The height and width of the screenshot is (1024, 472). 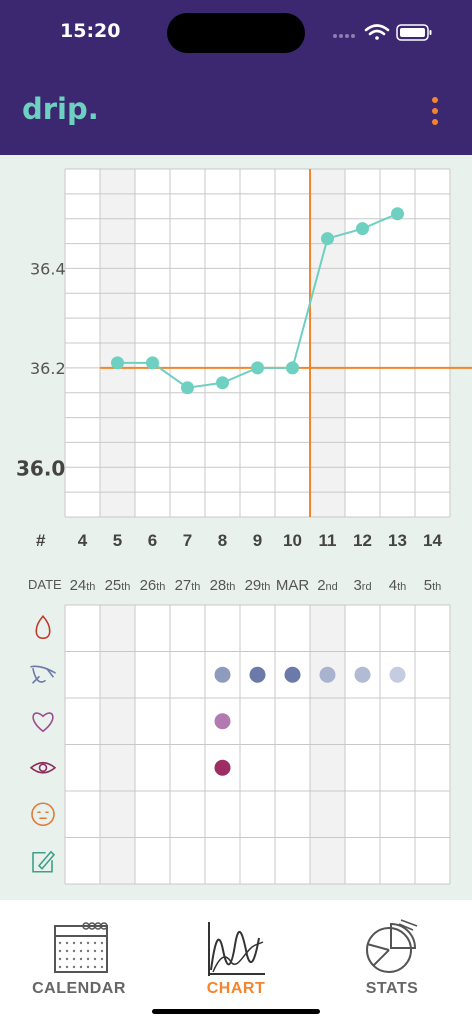 I want to click on cycle-day-label: 5, so click(x=117, y=540).